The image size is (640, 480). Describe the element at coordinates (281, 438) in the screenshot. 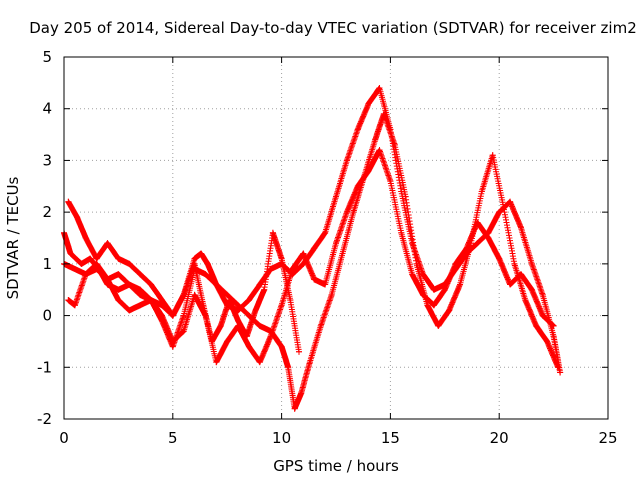

I see `x-tick-label: 10` at that location.